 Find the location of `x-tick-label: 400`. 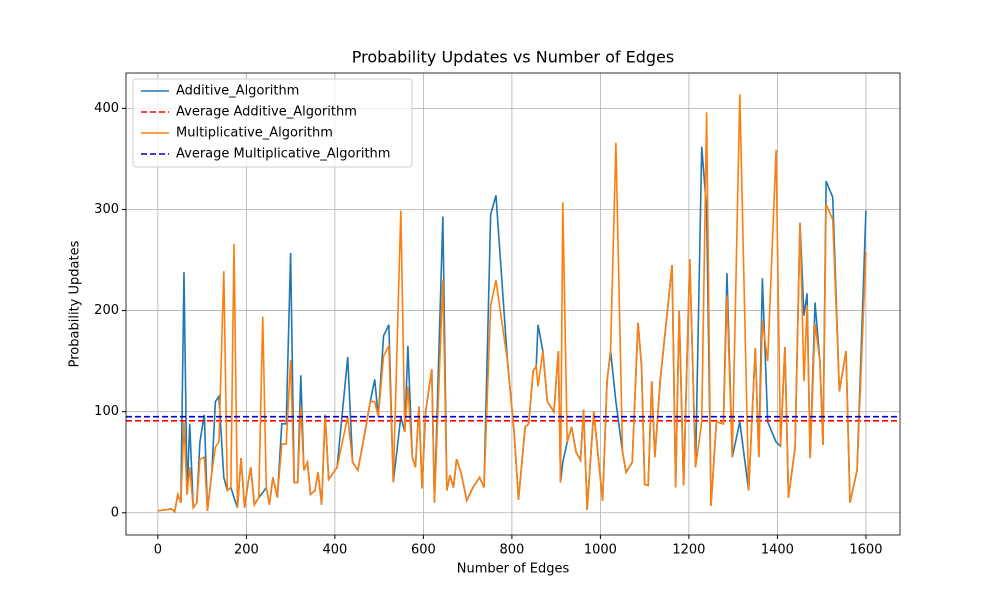

x-tick-label: 400 is located at coordinates (334, 550).